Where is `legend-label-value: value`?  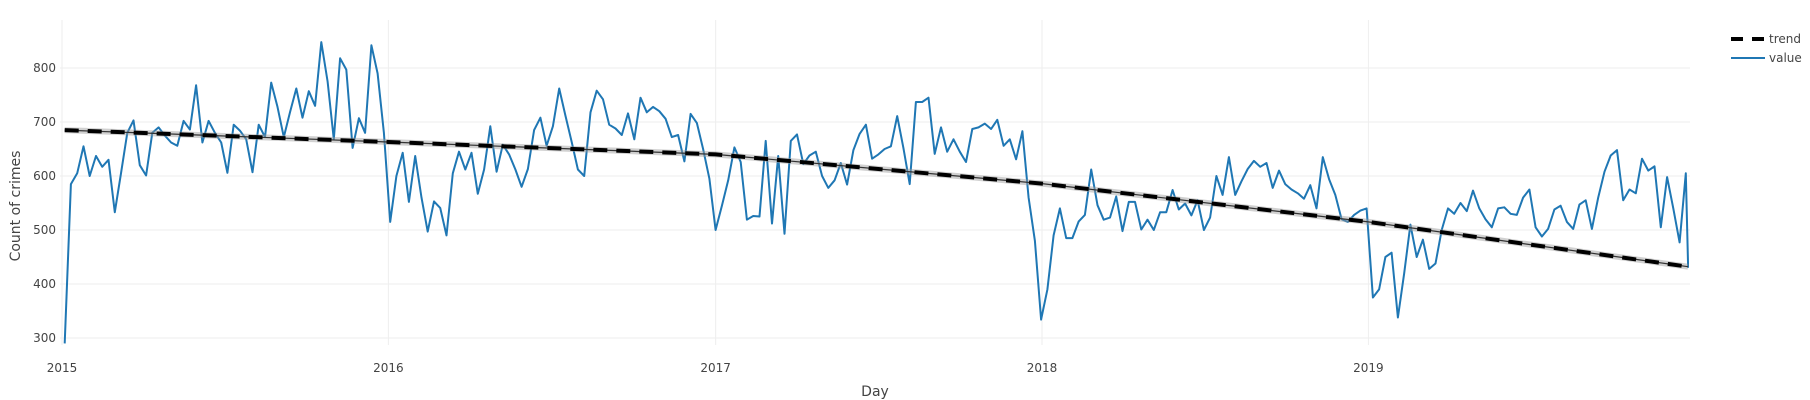
legend-label-value: value is located at coordinates (1785, 58).